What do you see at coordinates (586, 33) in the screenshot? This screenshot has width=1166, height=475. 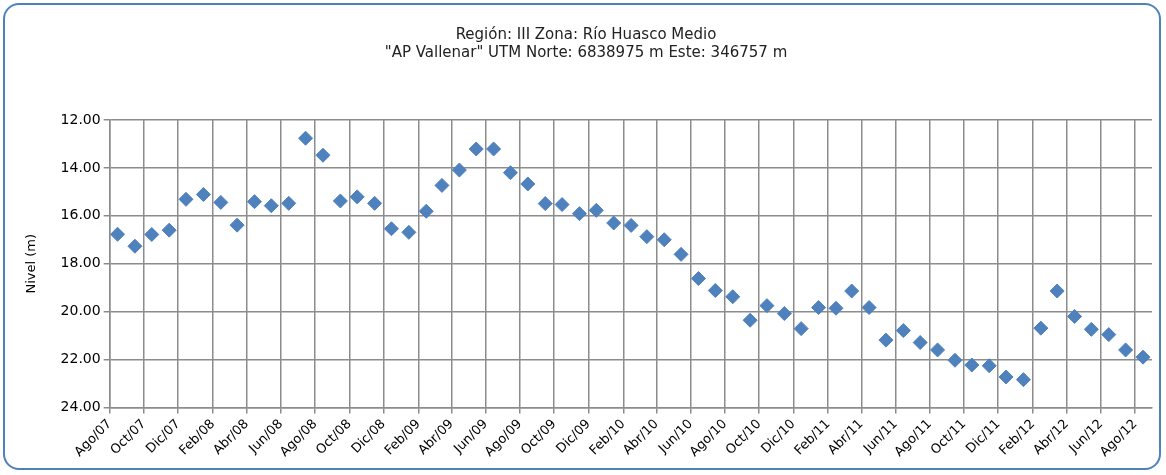 I see `text: Región: III Zona: Río Huasco Medio` at bounding box center [586, 33].